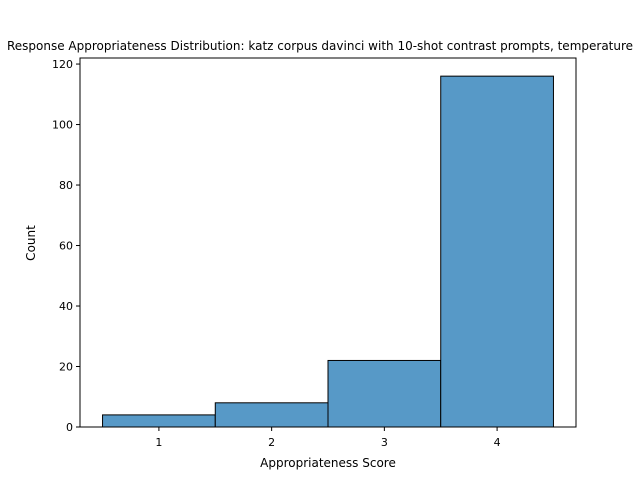  I want to click on x-axis-label: Appropriateness Score, so click(328, 463).